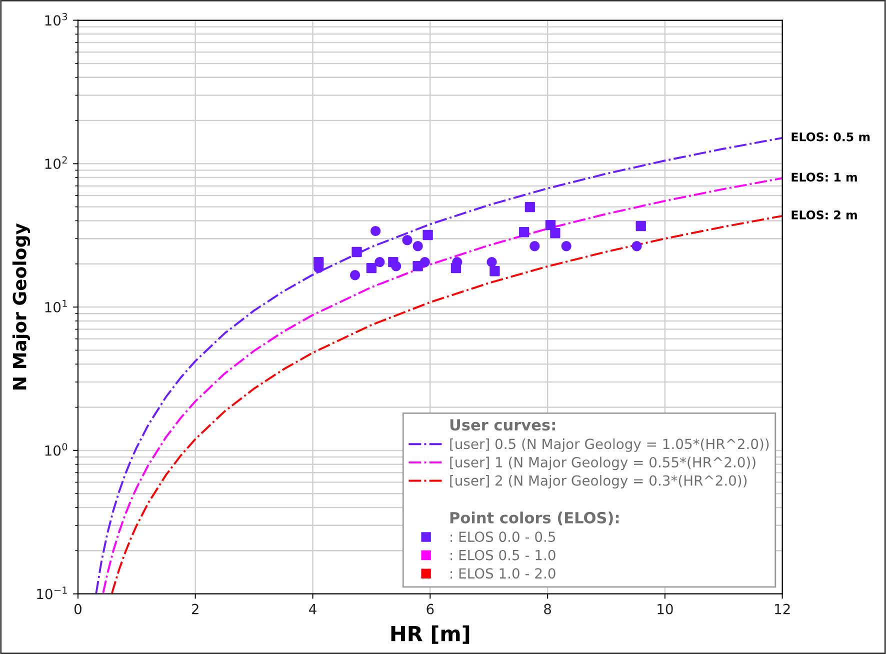 The image size is (886, 654). I want to click on x-tick-label: 4, so click(312, 609).